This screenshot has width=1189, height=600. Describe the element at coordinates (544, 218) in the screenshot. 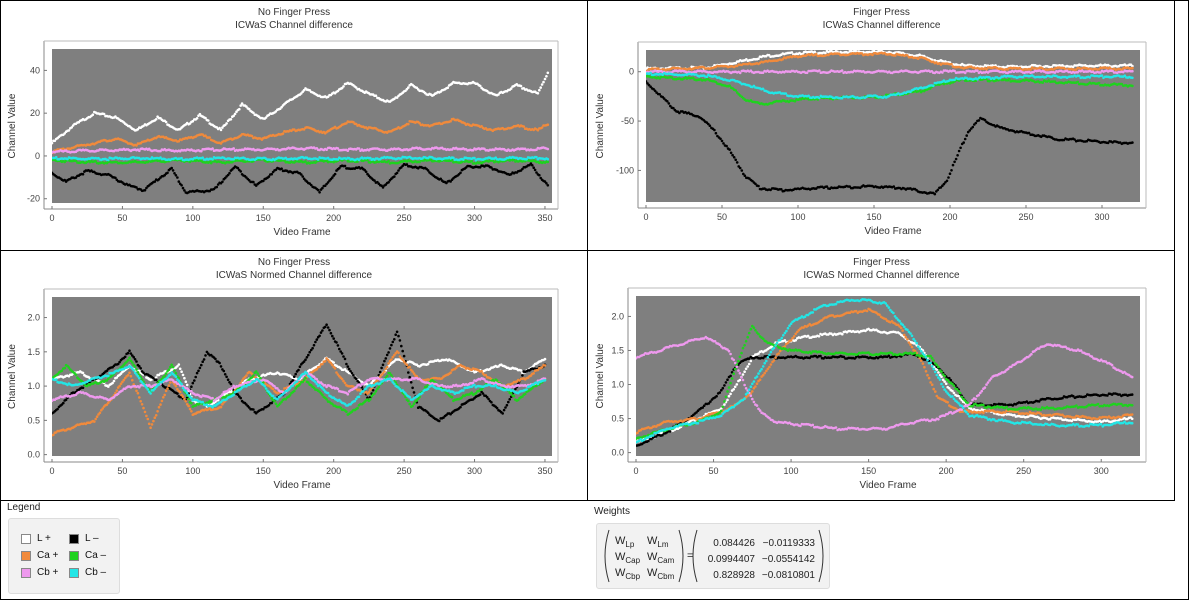

I see `x-tick-label: 350` at that location.